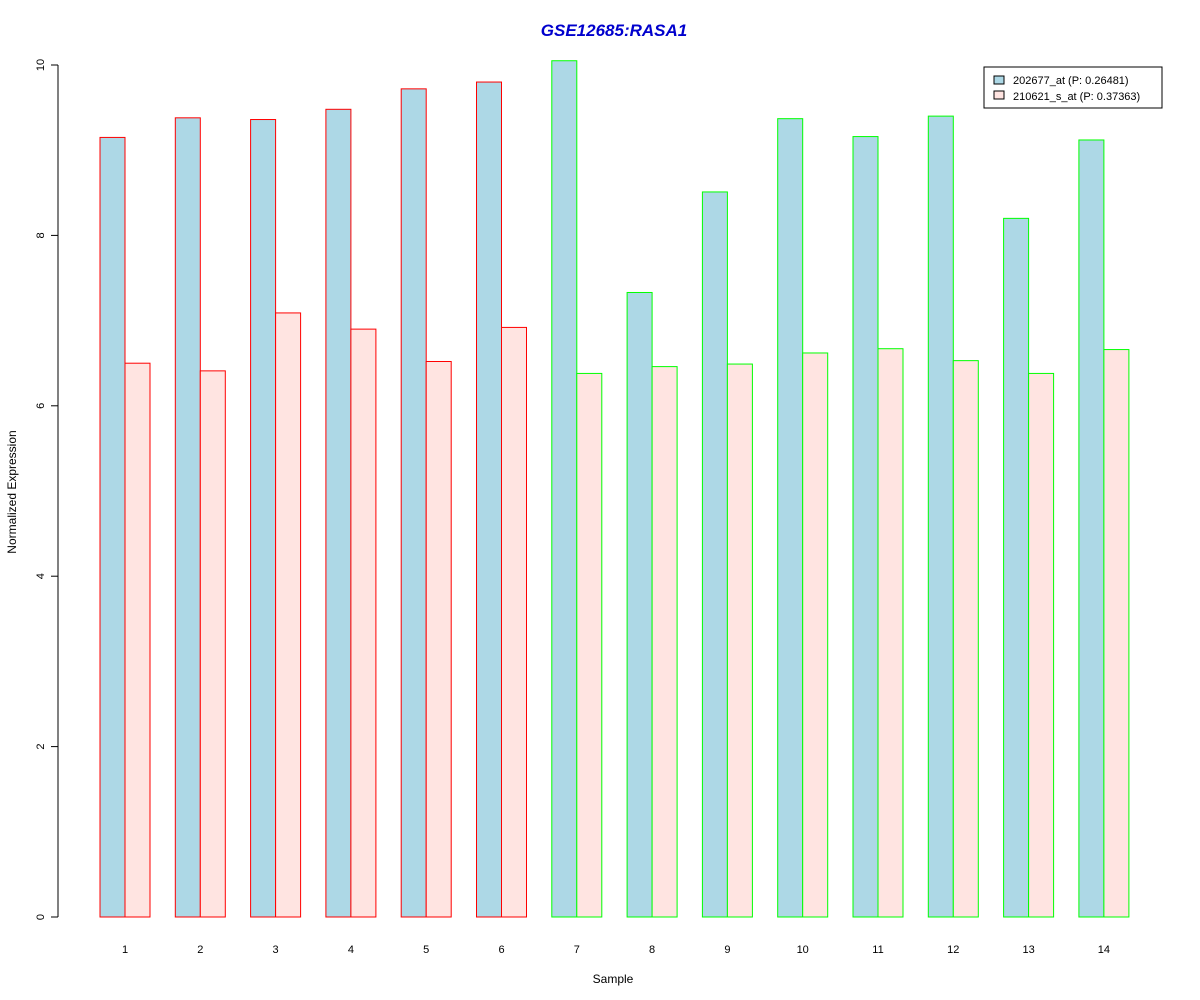 The height and width of the screenshot is (1000, 1200). I want to click on x-tick-label: 10, so click(803, 950).